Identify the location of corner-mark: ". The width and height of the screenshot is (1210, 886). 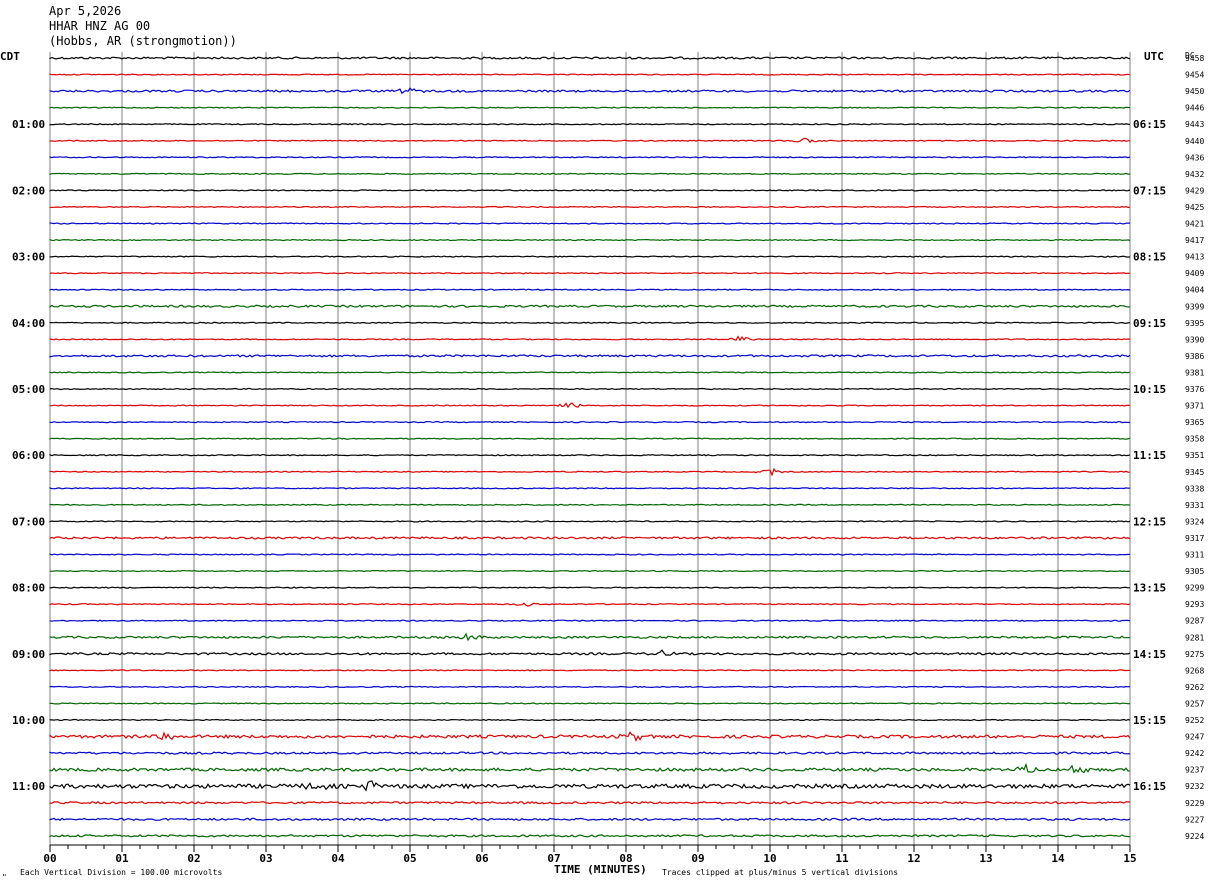
(4, 877).